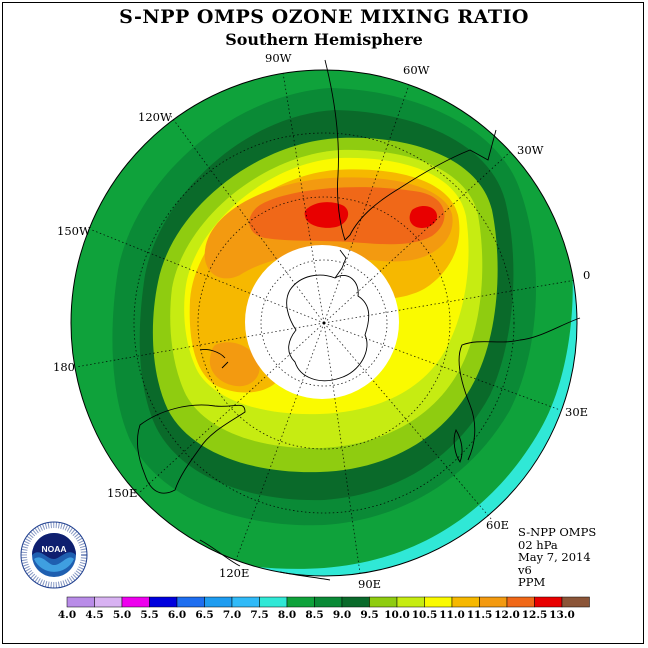  Describe the element at coordinates (74, 231) in the screenshot. I see `lon-label-150w: 150W` at that location.